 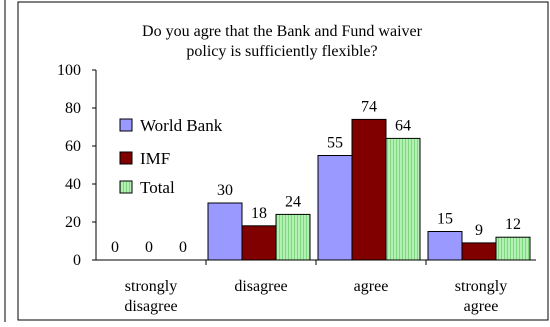 What do you see at coordinates (155, 158) in the screenshot?
I see `legend-label: IMF` at bounding box center [155, 158].